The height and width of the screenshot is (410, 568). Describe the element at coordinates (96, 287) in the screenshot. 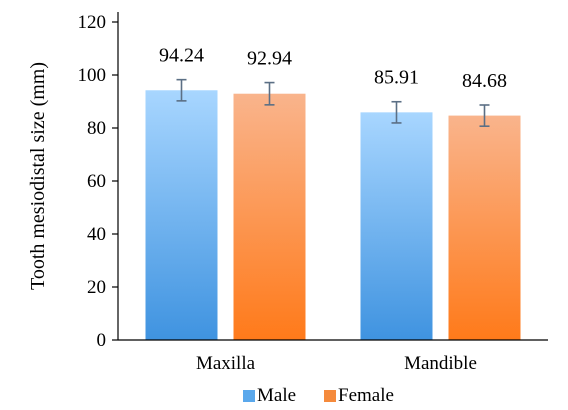

I see `y-tick-label: 20` at that location.